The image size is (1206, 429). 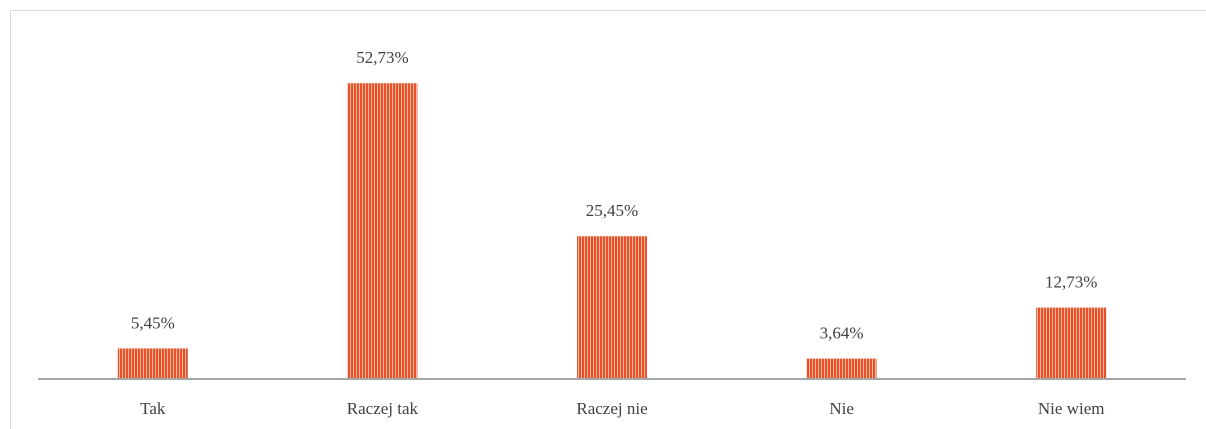 I want to click on x-tick-label: Nie, so click(x=841, y=408).